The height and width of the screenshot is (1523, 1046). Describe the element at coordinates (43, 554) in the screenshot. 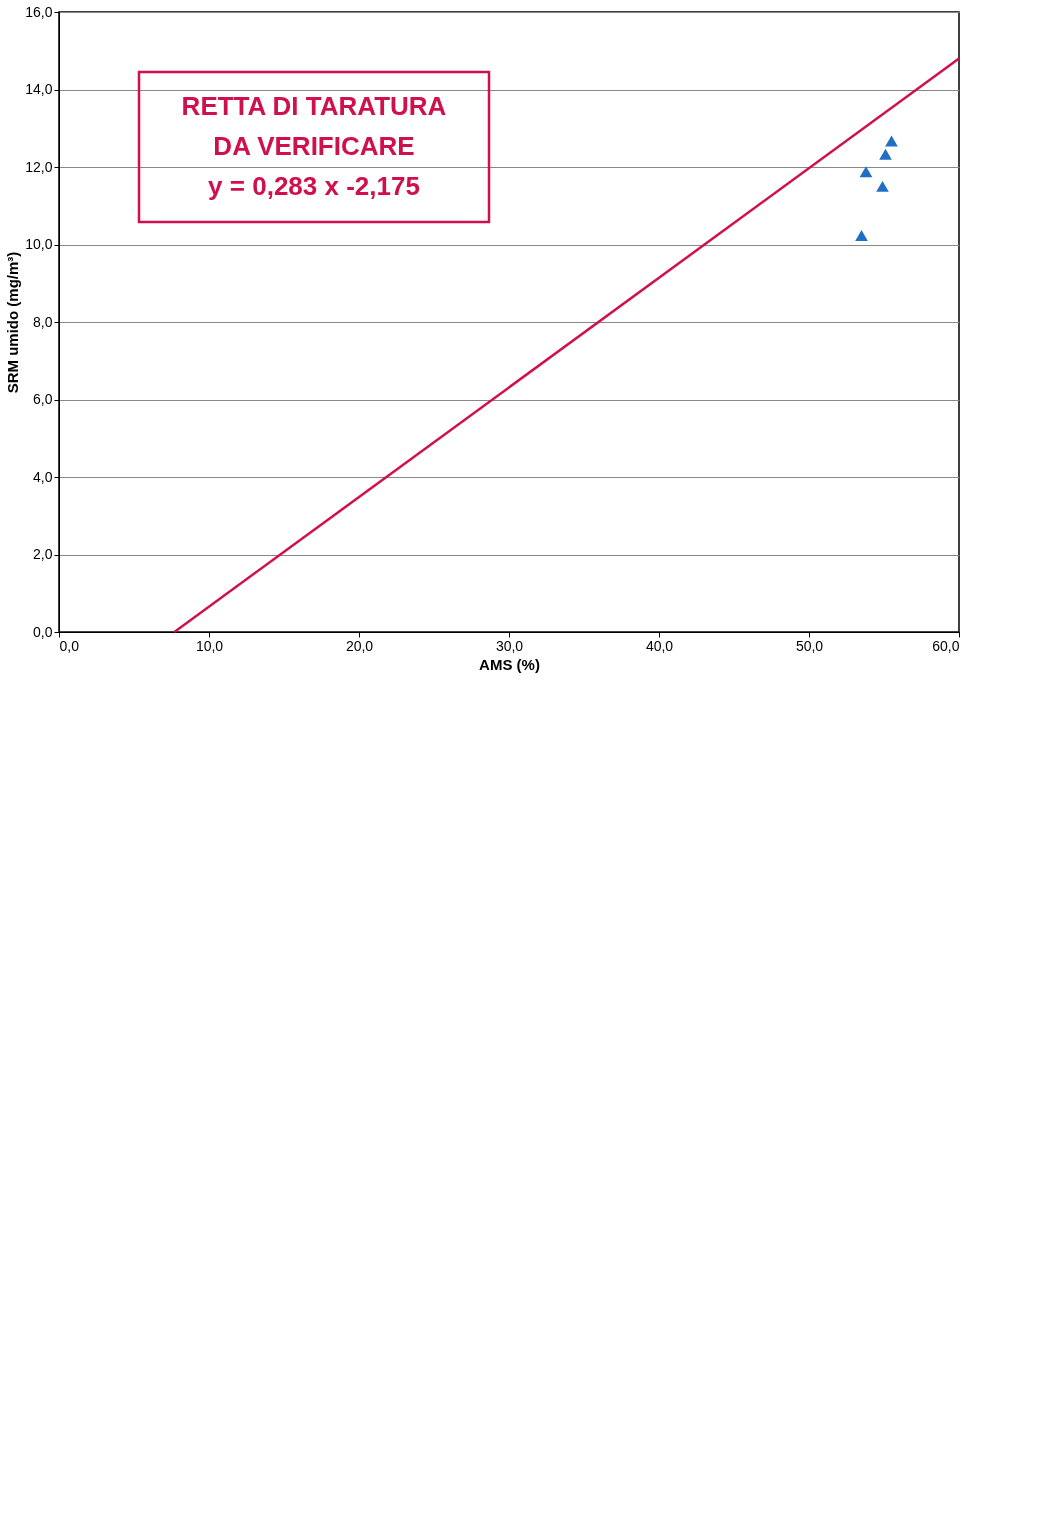

I see `y-tick-label: 2,0` at that location.